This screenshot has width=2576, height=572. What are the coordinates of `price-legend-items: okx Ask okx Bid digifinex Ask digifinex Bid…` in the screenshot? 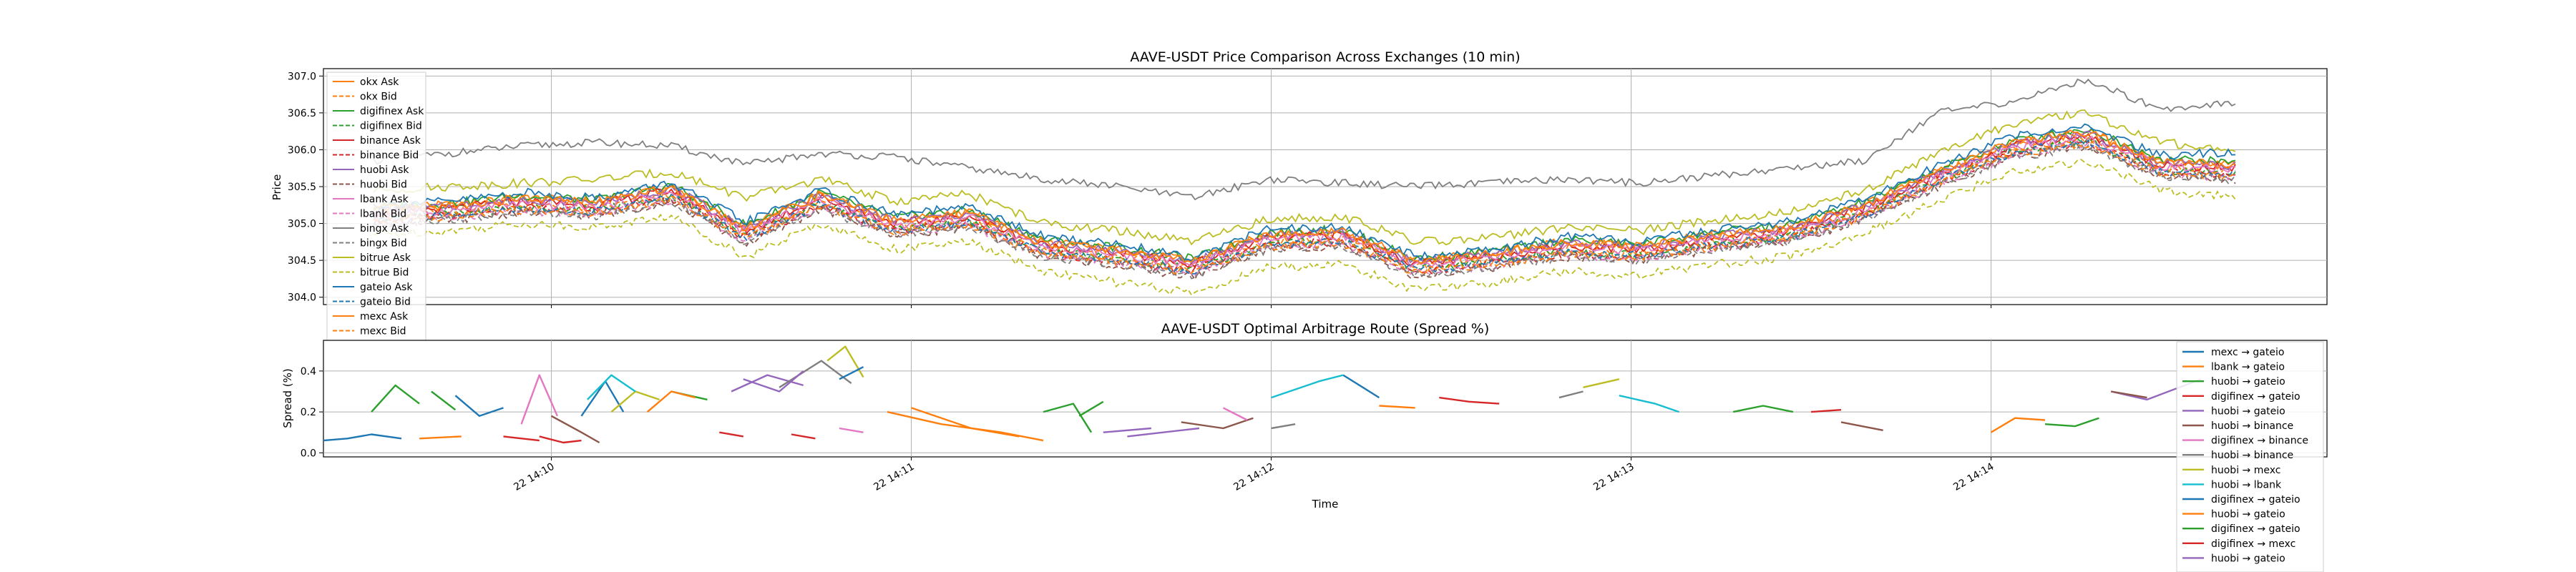 It's located at (378, 207).